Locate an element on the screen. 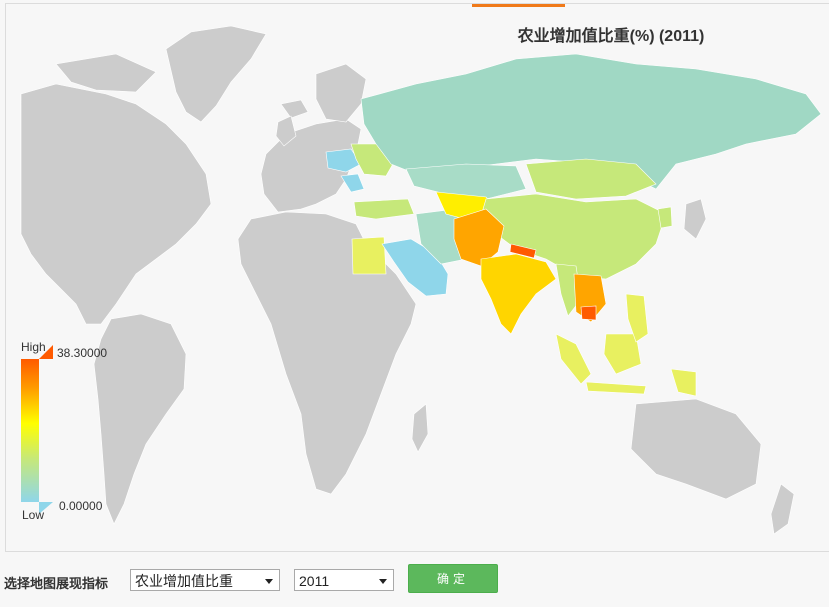  legend-min-value: 0.00000 is located at coordinates (81, 506).